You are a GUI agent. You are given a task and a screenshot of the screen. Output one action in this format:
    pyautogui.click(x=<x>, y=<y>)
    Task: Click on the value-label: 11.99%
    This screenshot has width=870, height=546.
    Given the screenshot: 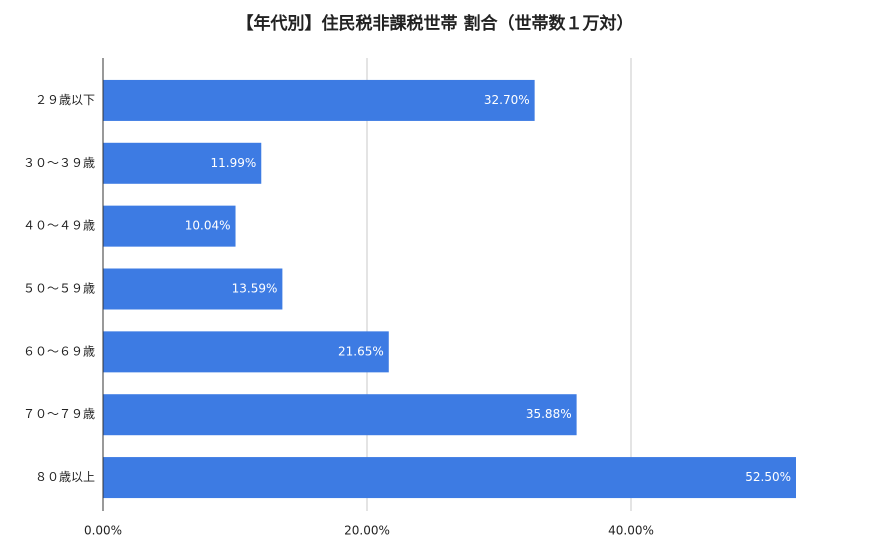 What is the action you would take?
    pyautogui.click(x=234, y=163)
    